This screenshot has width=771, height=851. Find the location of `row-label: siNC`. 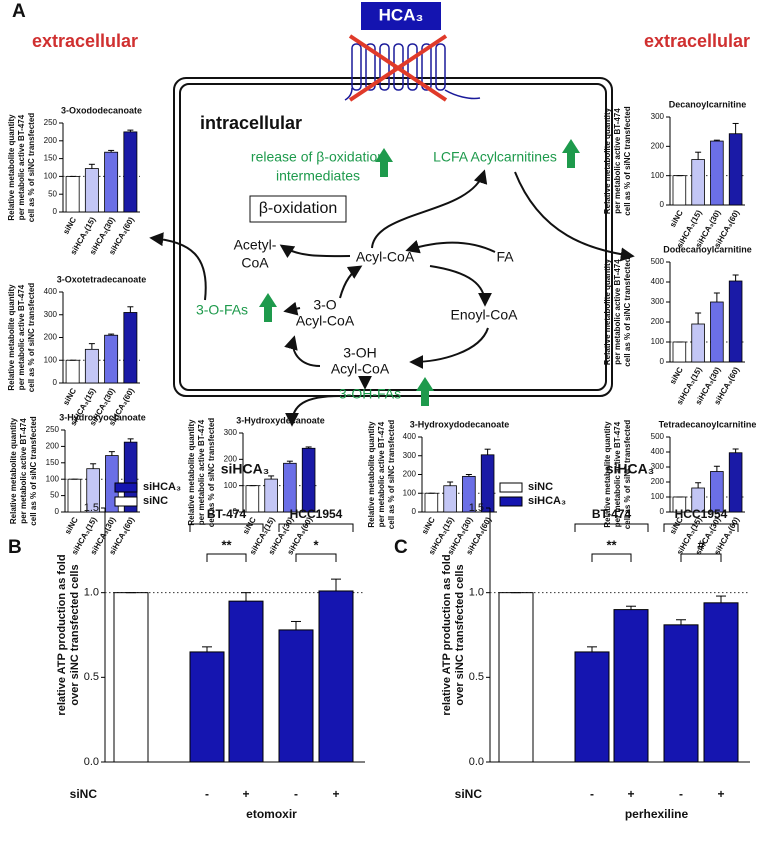

row-label: siNC is located at coordinates (469, 794).